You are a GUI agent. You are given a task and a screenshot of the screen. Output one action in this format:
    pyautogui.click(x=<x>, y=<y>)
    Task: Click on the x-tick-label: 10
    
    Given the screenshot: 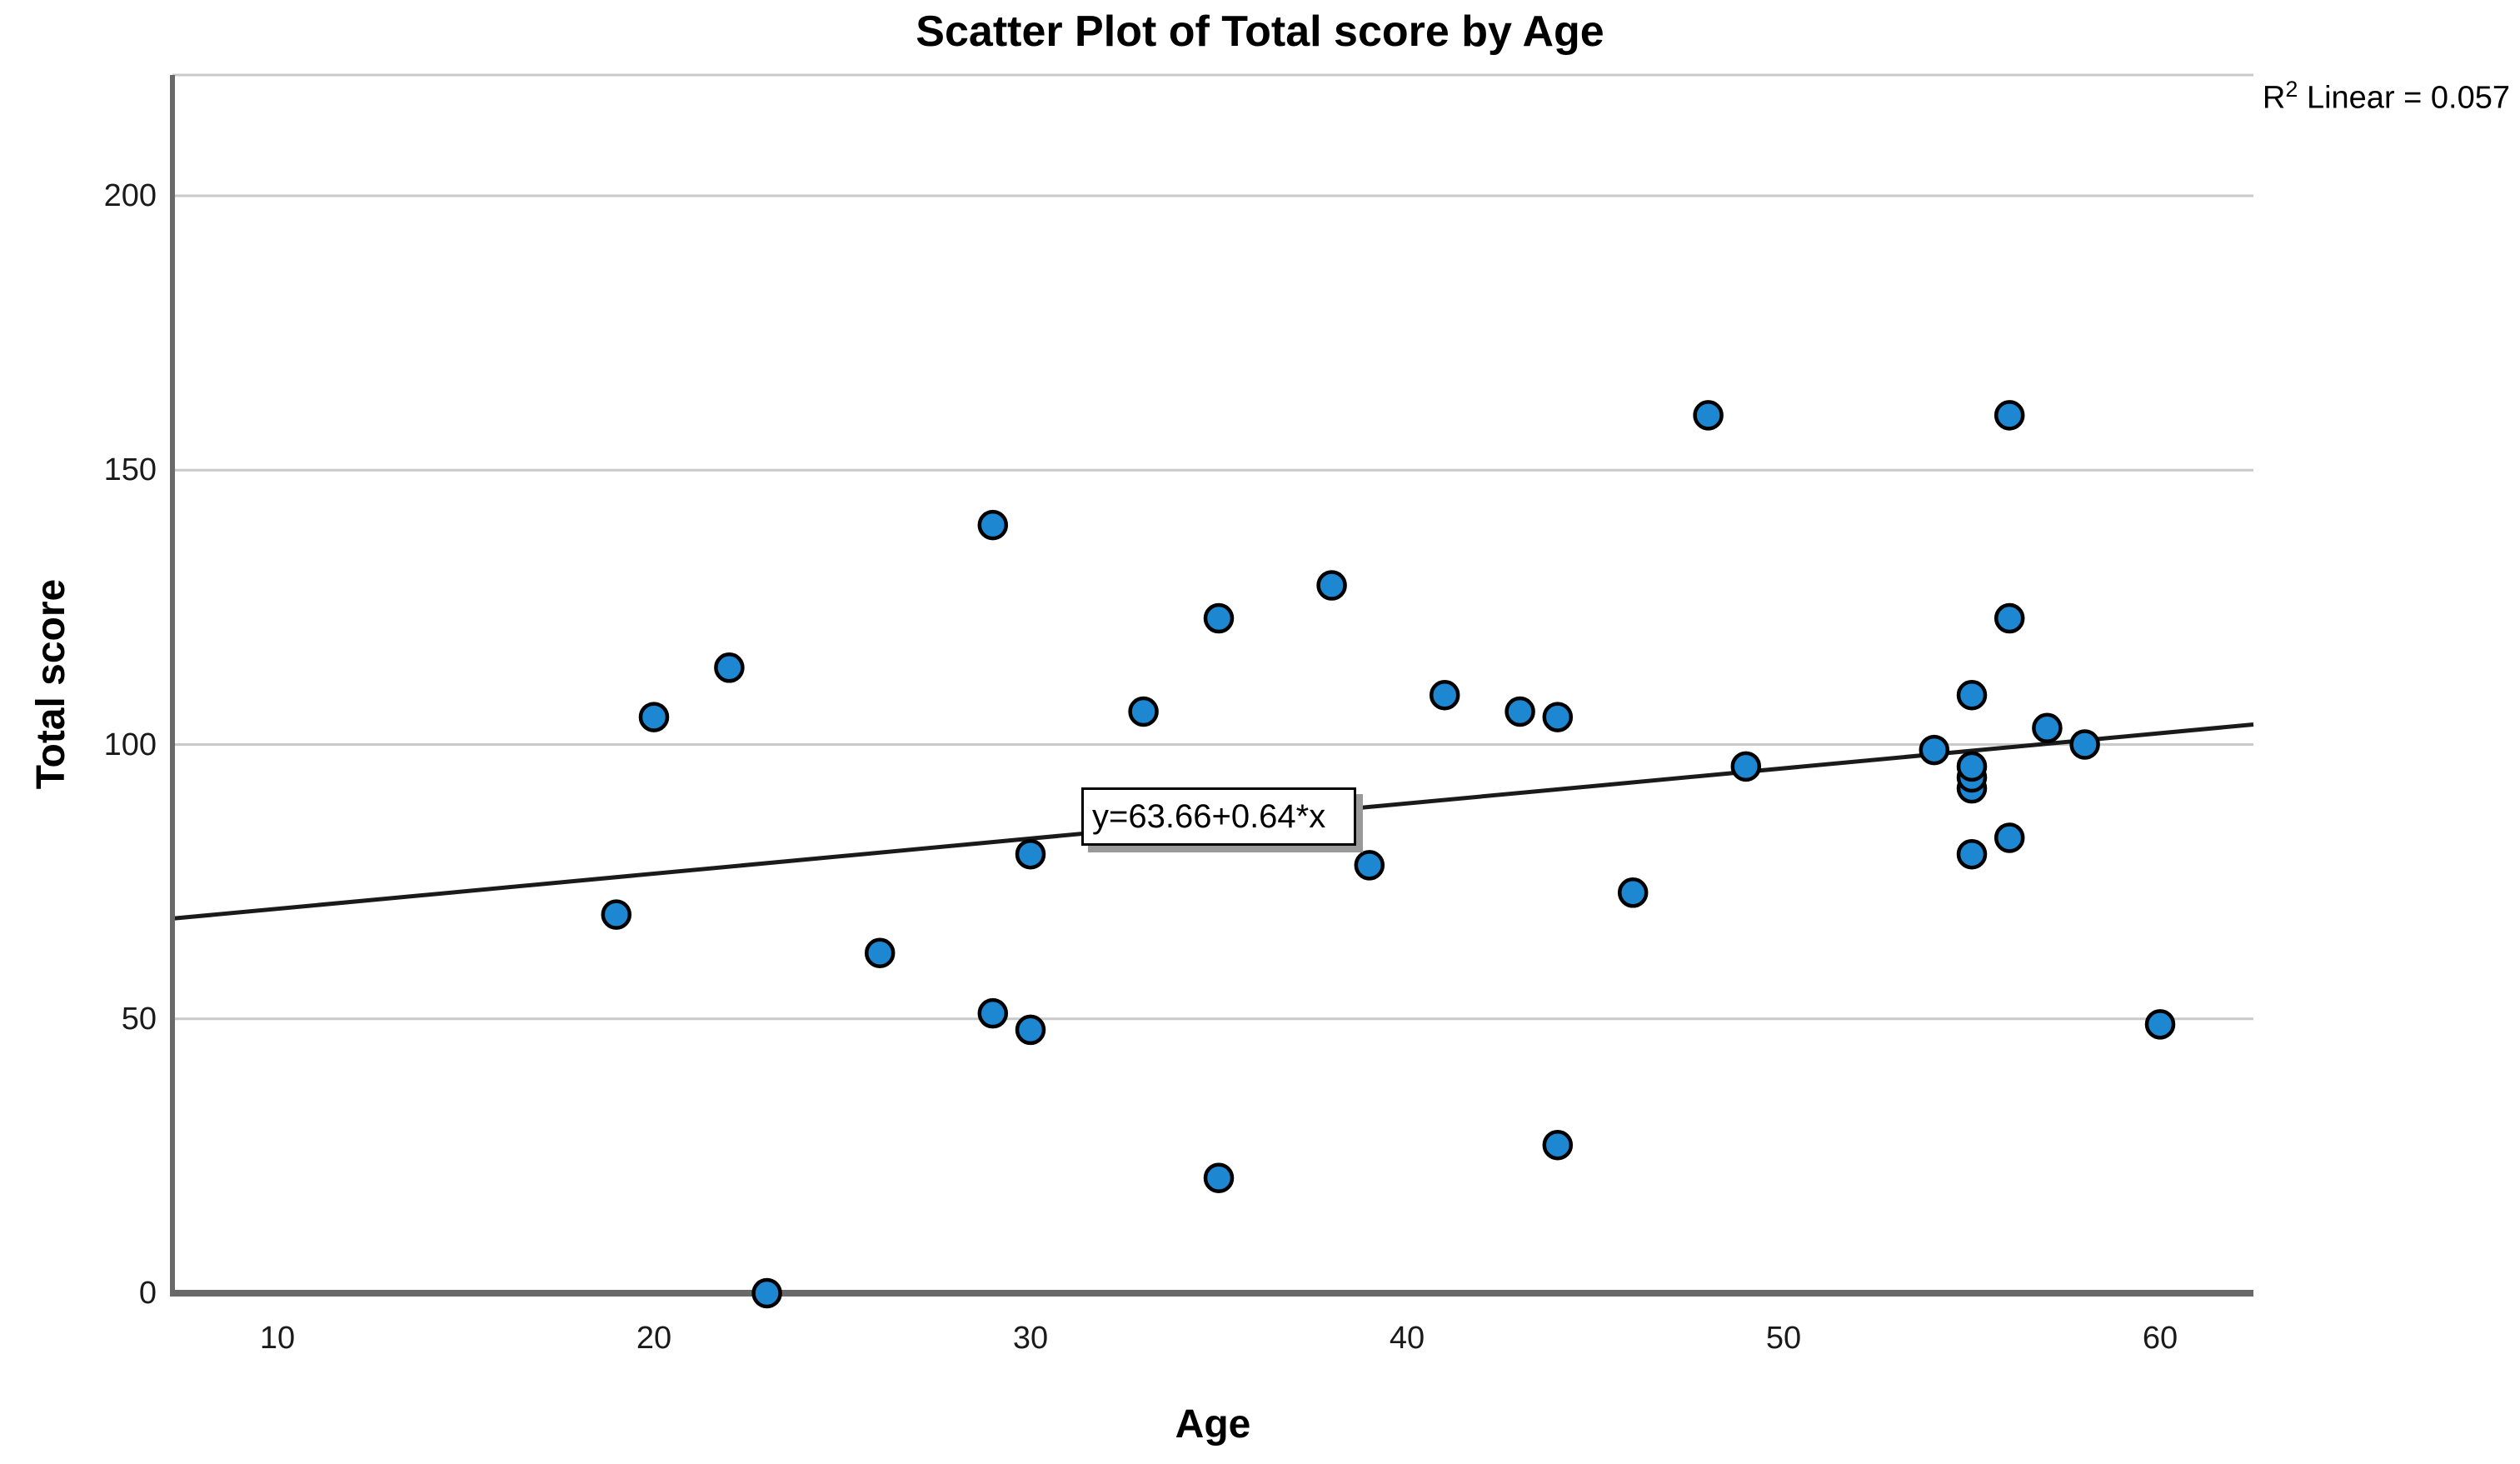 What is the action you would take?
    pyautogui.click(x=277, y=1338)
    